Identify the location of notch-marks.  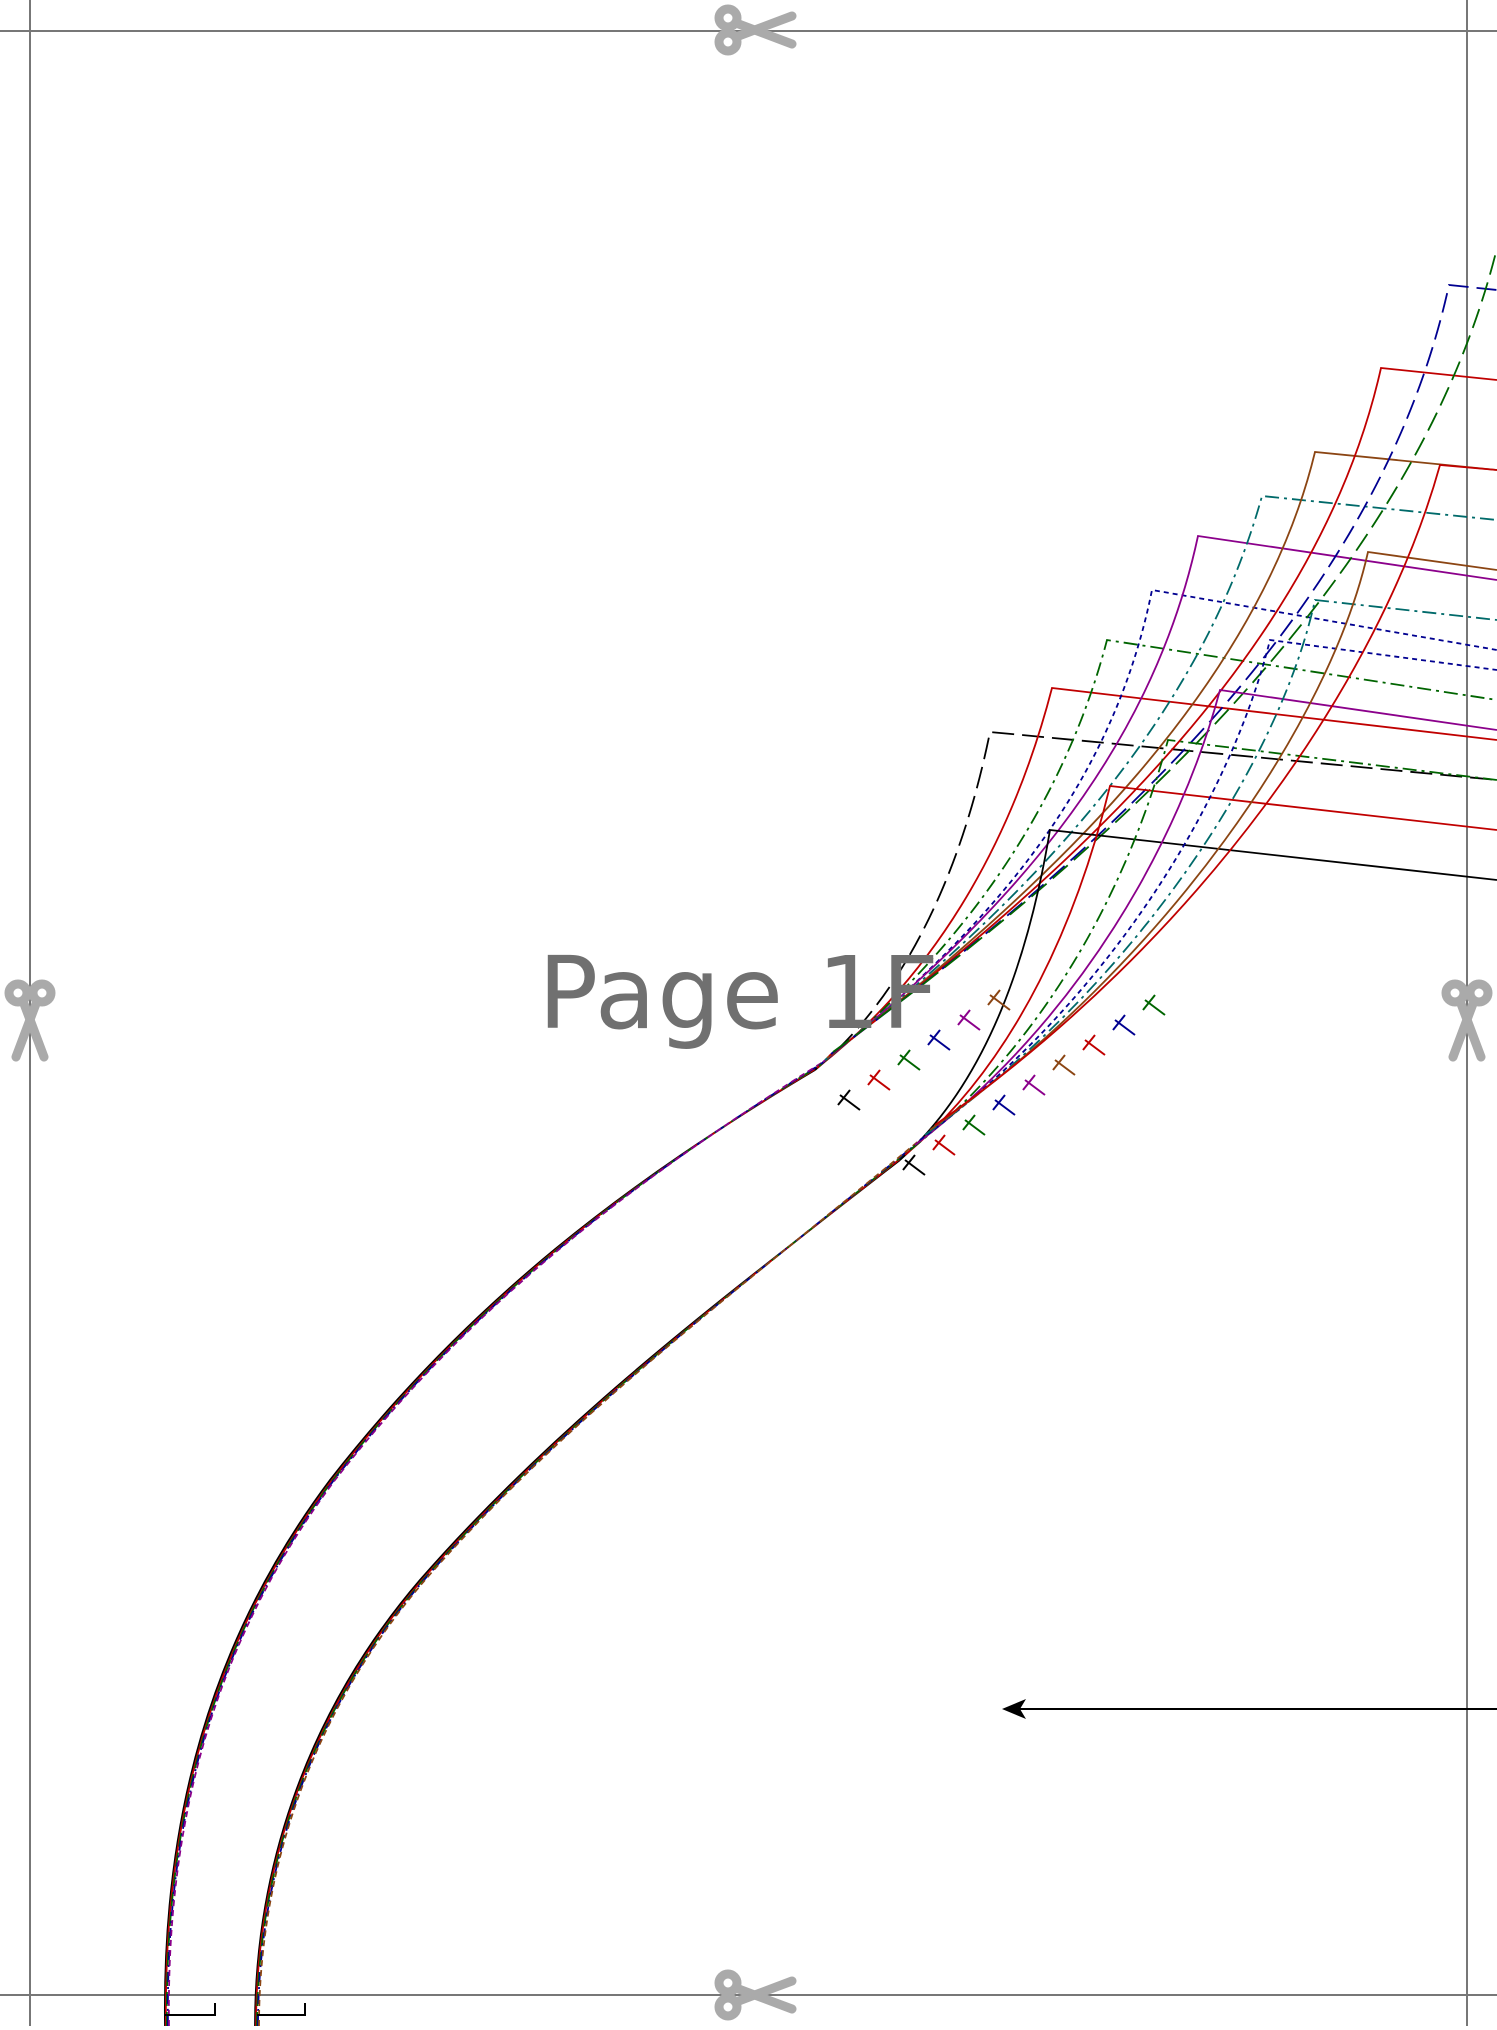
(1001, 1082).